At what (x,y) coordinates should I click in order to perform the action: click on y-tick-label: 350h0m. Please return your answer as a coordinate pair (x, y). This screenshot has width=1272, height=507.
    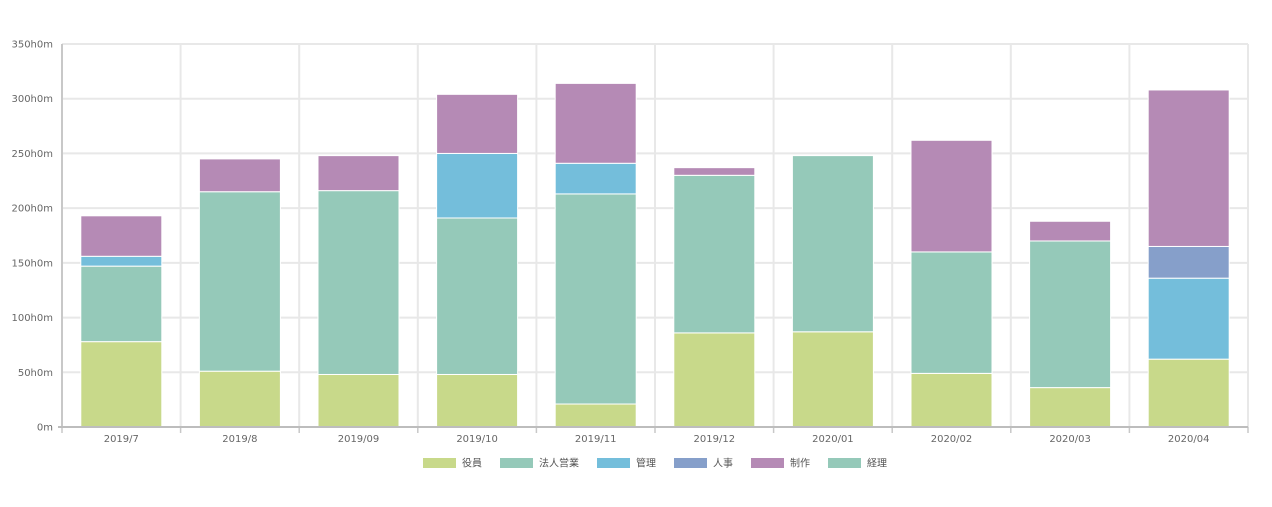
    Looking at the image, I should click on (32, 45).